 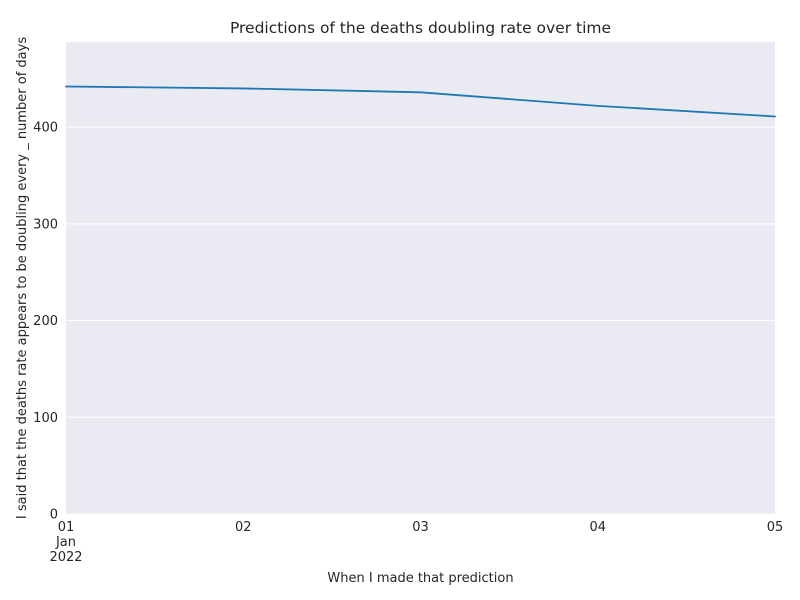 What do you see at coordinates (45, 224) in the screenshot?
I see `y-tick-label: 300` at bounding box center [45, 224].